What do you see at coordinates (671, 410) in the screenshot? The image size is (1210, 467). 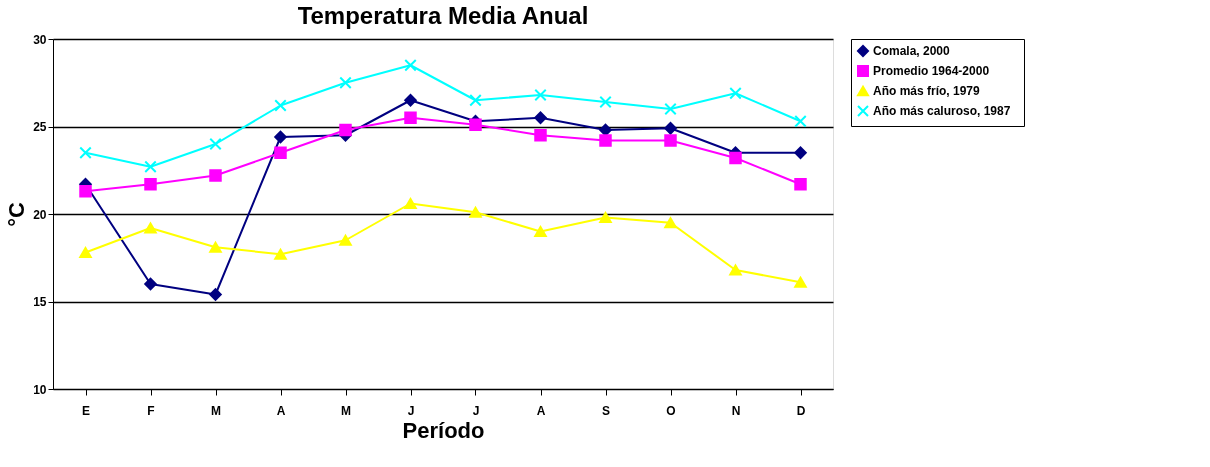 I see `x-tick-label: O` at bounding box center [671, 410].